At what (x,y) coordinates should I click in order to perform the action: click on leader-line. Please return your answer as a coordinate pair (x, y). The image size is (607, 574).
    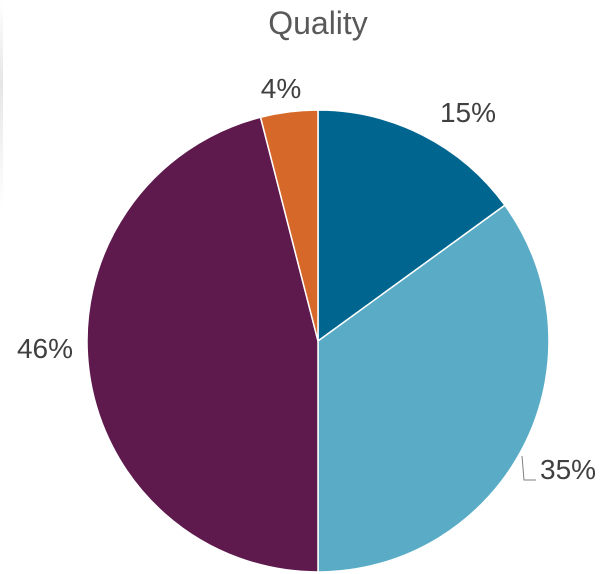
    Looking at the image, I should click on (528, 468).